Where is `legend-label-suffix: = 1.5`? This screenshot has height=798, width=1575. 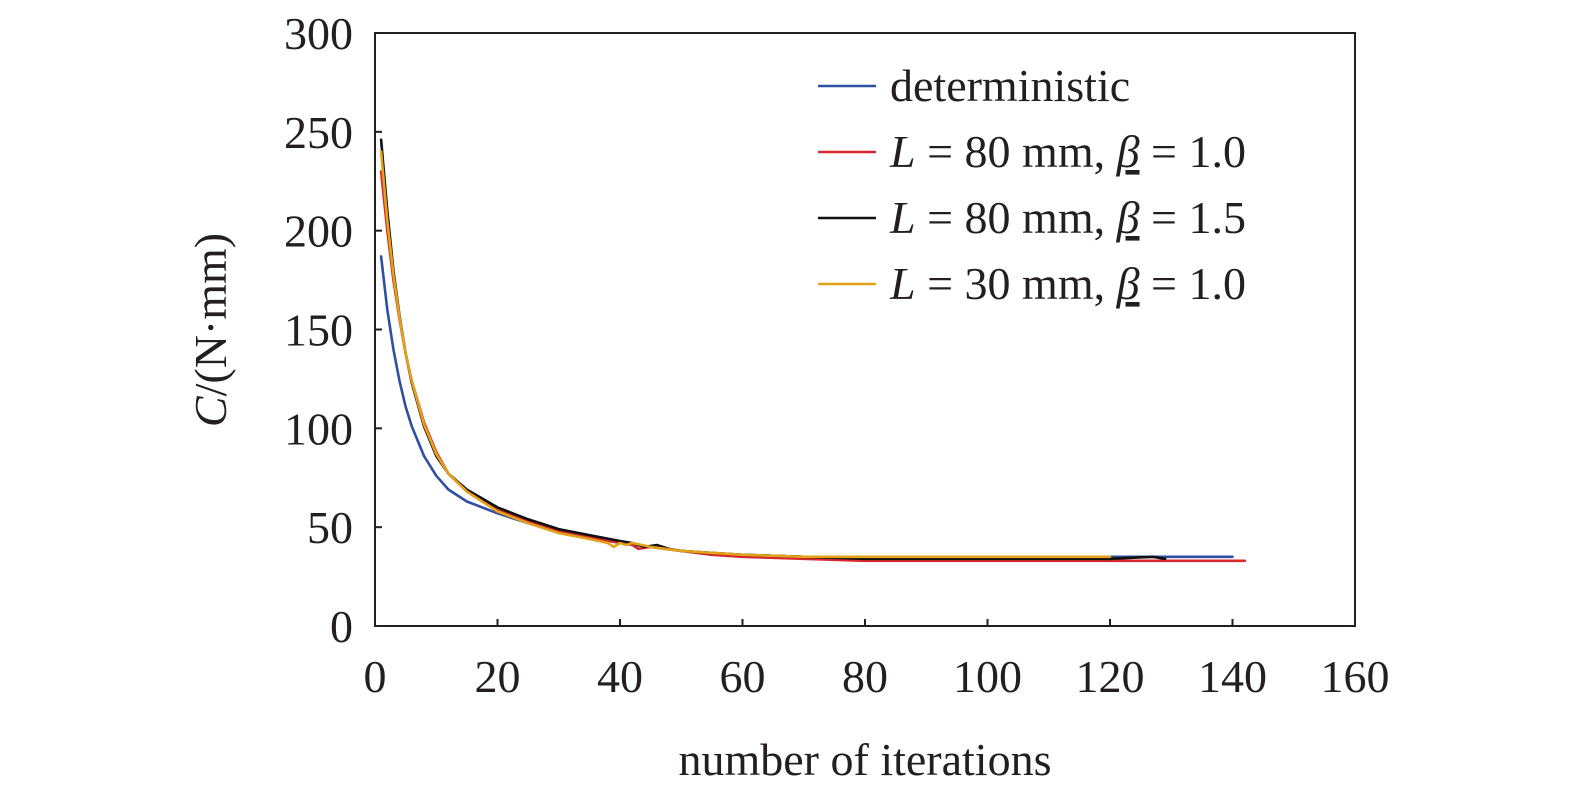
legend-label-suffix: = 1.5 is located at coordinates (1193, 217).